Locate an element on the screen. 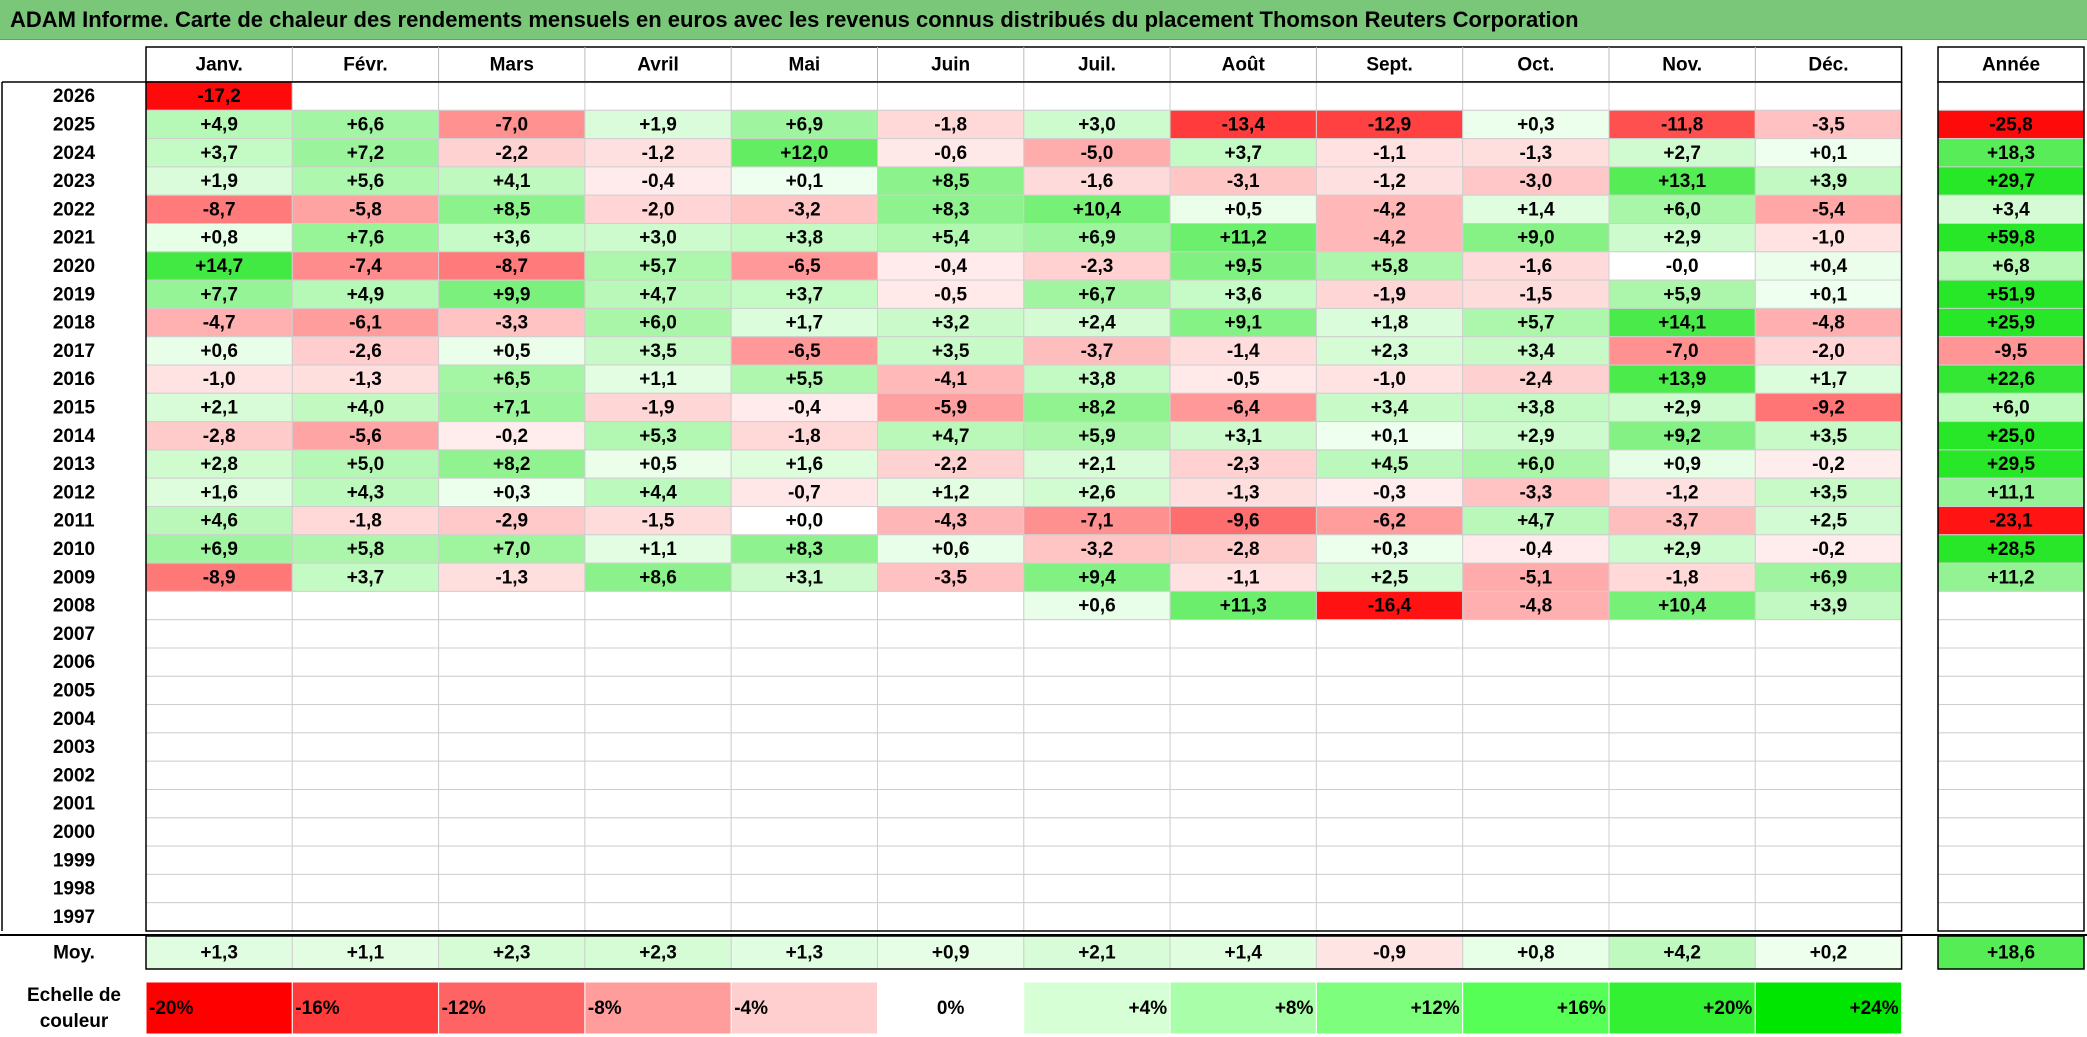 This screenshot has height=1037, width=2087. annual-value: +25,9 is located at coordinates (2011, 323).